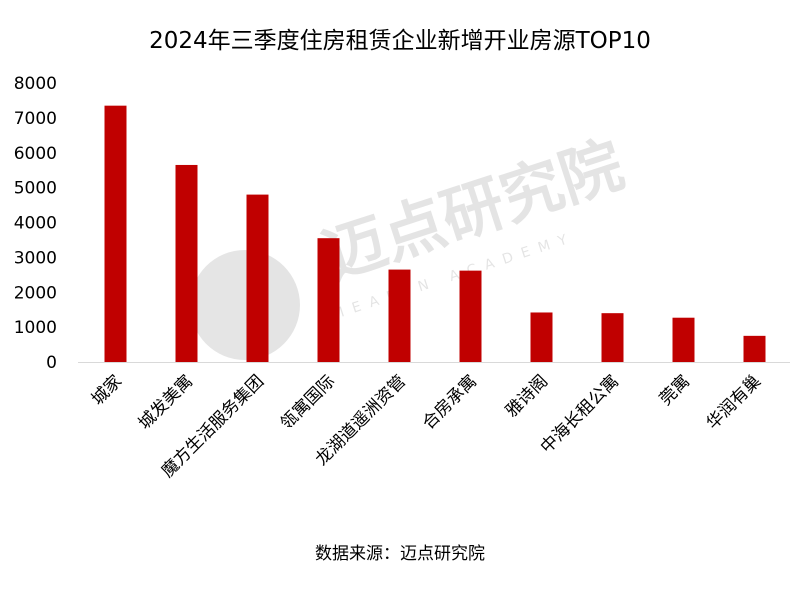  What do you see at coordinates (35, 189) in the screenshot?
I see `y-tick-label: 5000` at bounding box center [35, 189].